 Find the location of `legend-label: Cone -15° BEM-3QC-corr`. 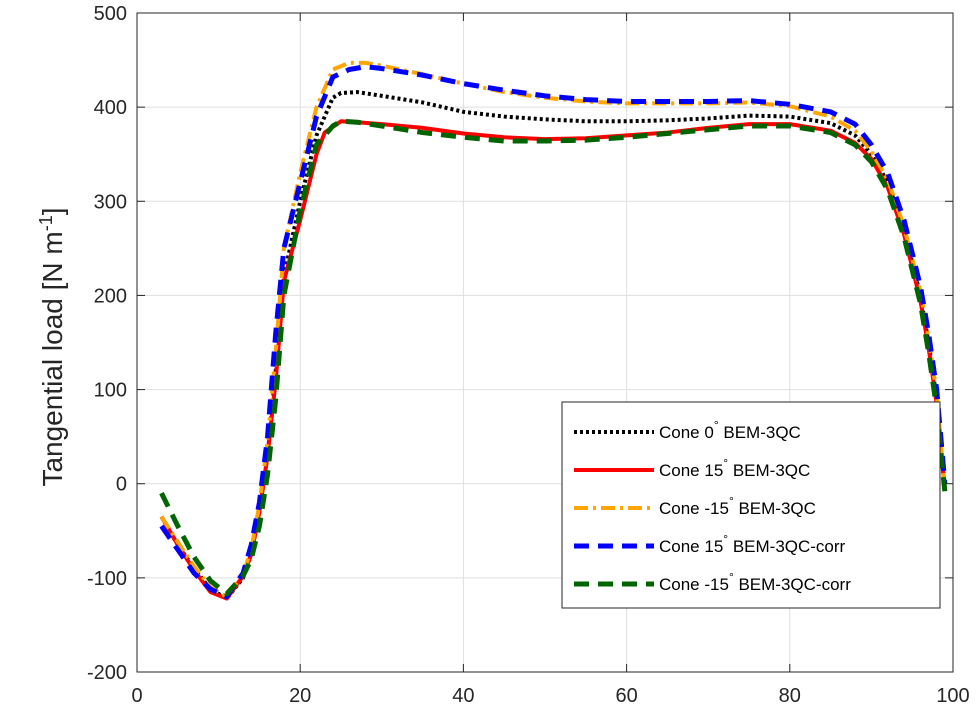

legend-label: Cone -15° BEM-3QC-corr is located at coordinates (755, 582).